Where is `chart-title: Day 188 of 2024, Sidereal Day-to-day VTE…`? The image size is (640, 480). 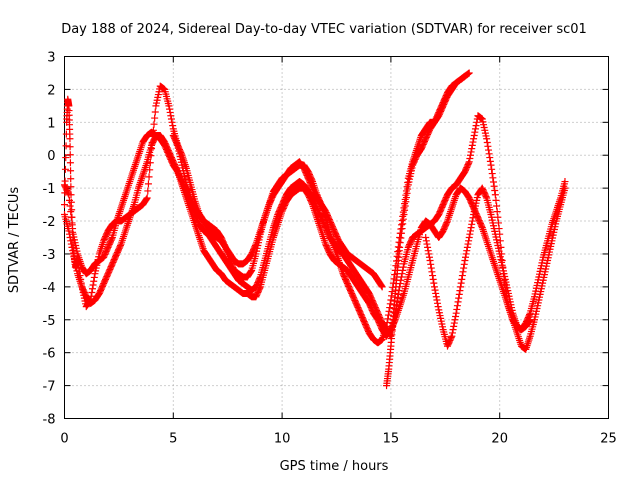 chart-title: Day 188 of 2024, Sidereal Day-to-day VTE… is located at coordinates (324, 29).